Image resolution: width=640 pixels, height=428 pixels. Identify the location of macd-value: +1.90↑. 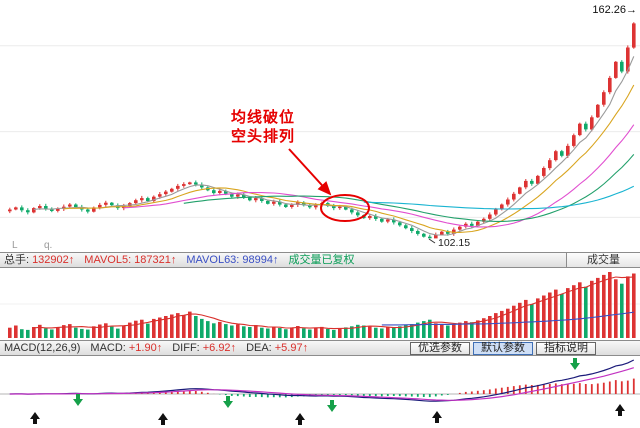
(145, 348).